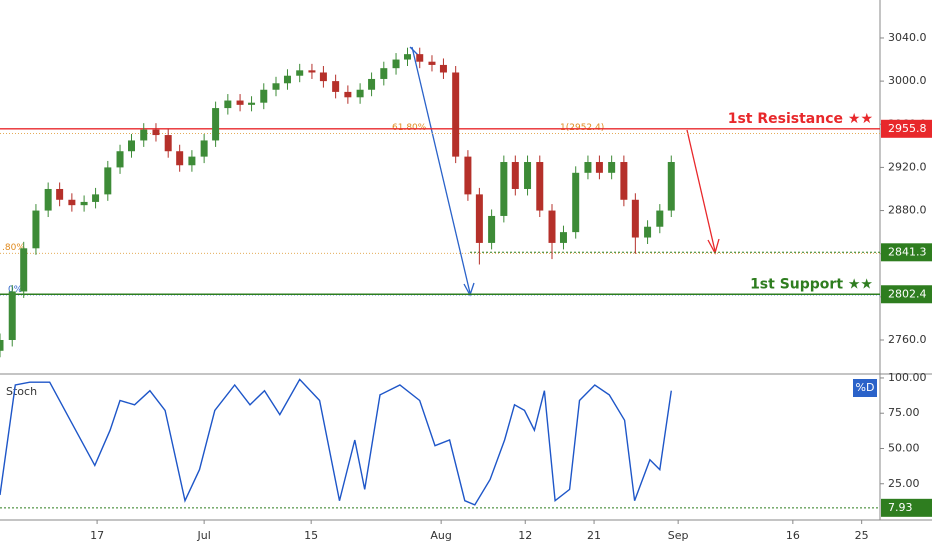 This screenshot has height=550, width=932. Describe the element at coordinates (904, 412) in the screenshot. I see `y-tick-label: 75.00` at that location.